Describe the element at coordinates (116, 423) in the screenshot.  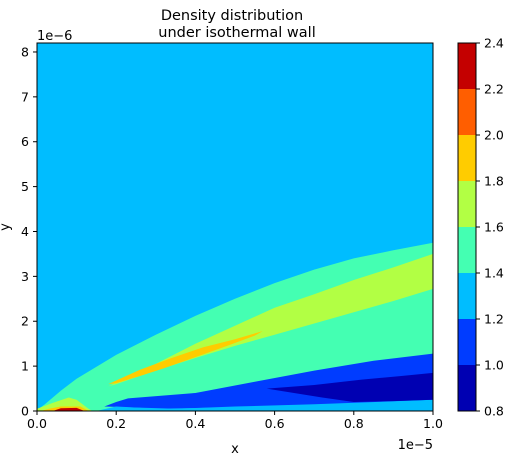
I see `x-tick-label: 0.2` at that location.